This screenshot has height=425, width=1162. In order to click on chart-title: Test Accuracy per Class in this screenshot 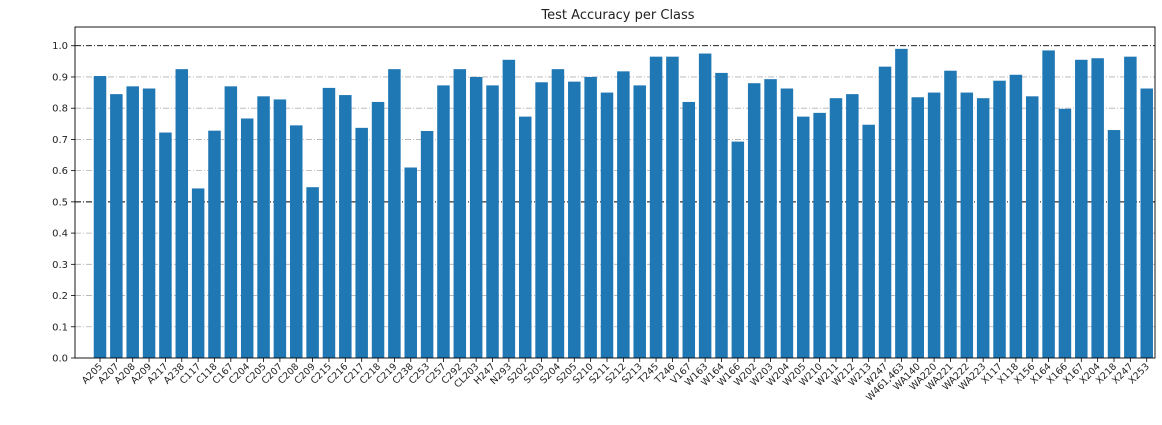, I will do `click(617, 15)`.